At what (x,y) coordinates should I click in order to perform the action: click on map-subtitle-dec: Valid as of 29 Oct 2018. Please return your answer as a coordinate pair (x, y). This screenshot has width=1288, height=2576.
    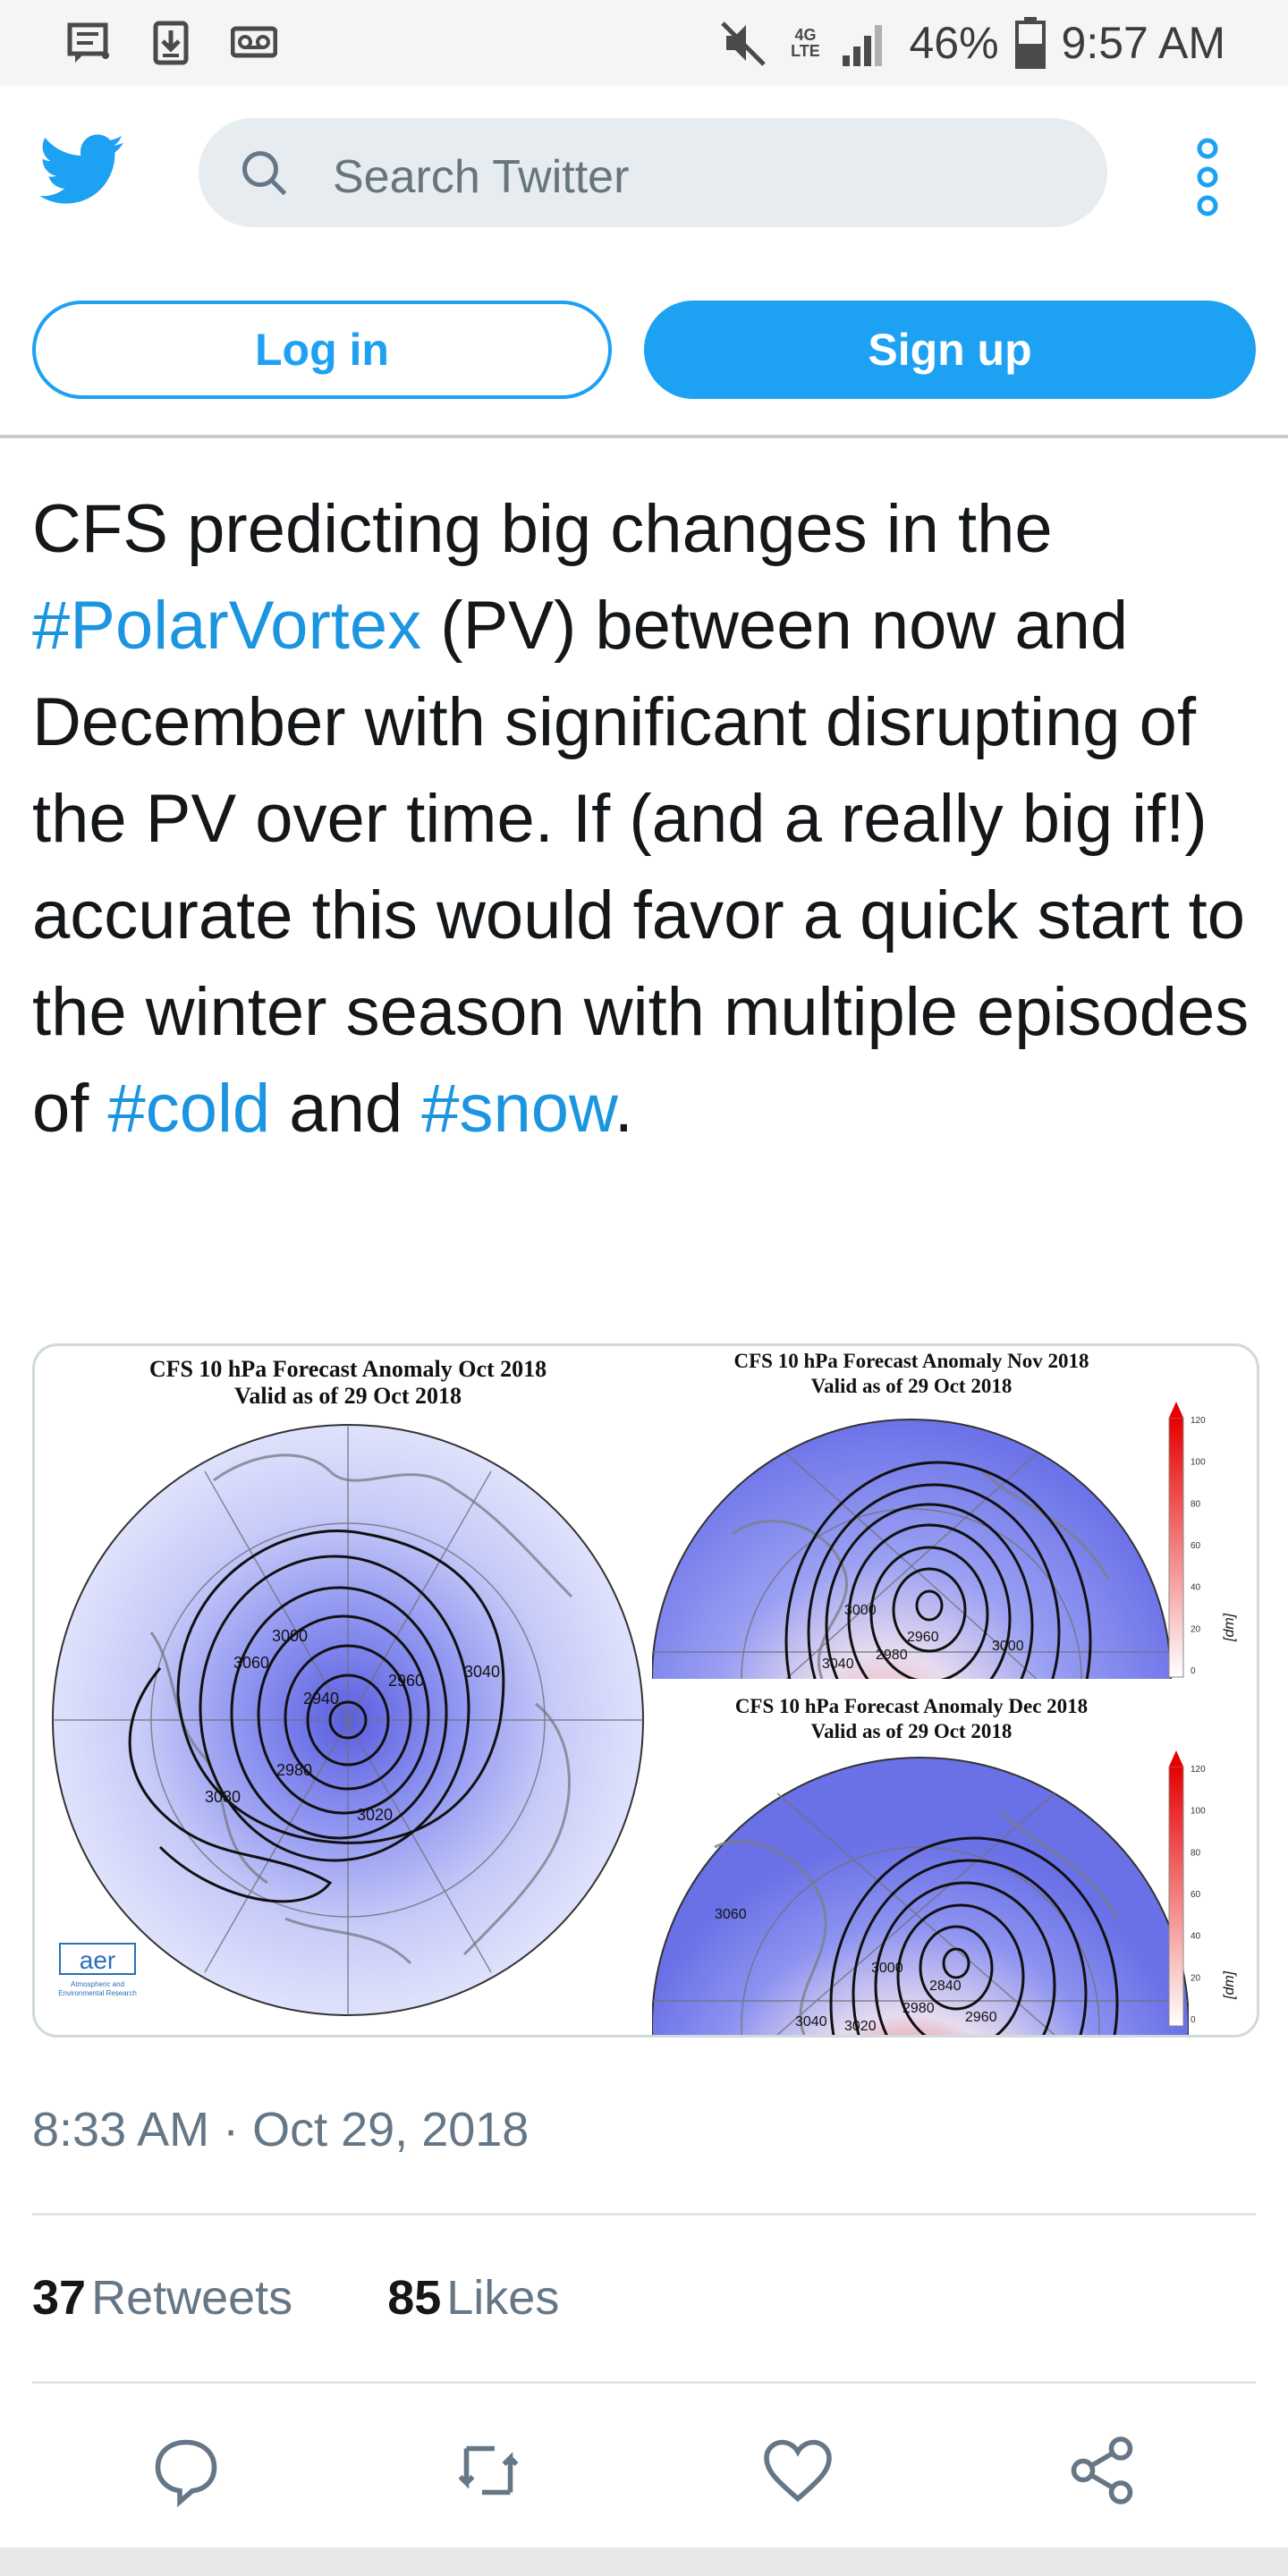
    Looking at the image, I should click on (912, 1731).